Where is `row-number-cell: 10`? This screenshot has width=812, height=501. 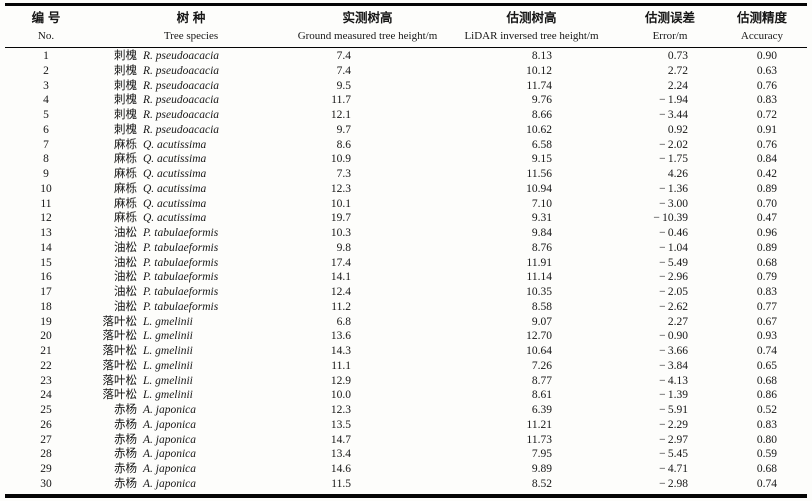
row-number-cell: 10 is located at coordinates (46, 188).